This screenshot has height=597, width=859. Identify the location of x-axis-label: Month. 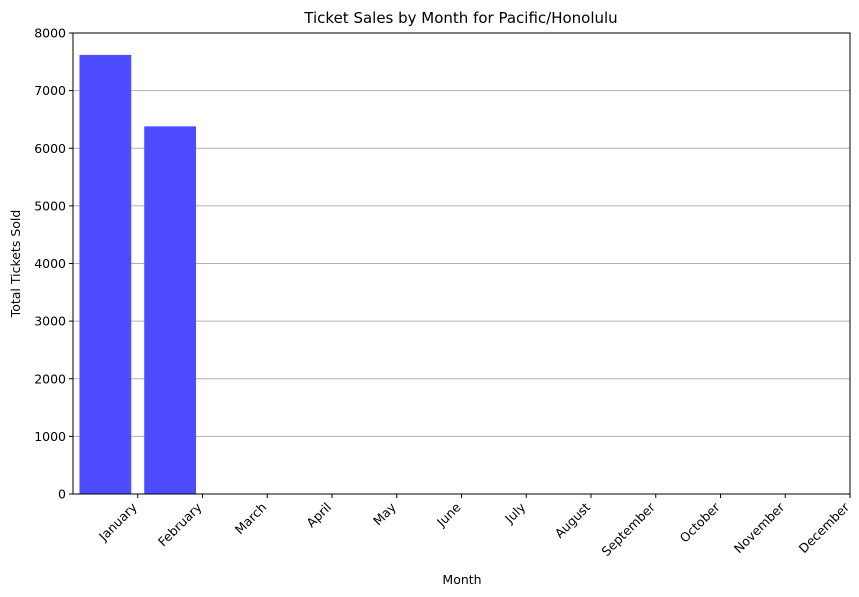
(461, 579).